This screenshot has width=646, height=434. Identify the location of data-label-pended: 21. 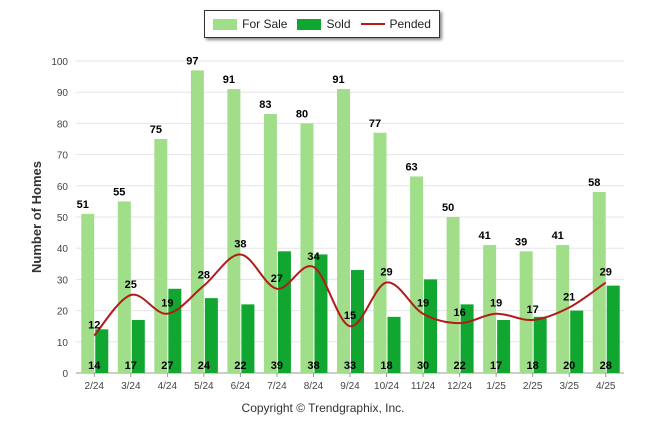
(569, 297).